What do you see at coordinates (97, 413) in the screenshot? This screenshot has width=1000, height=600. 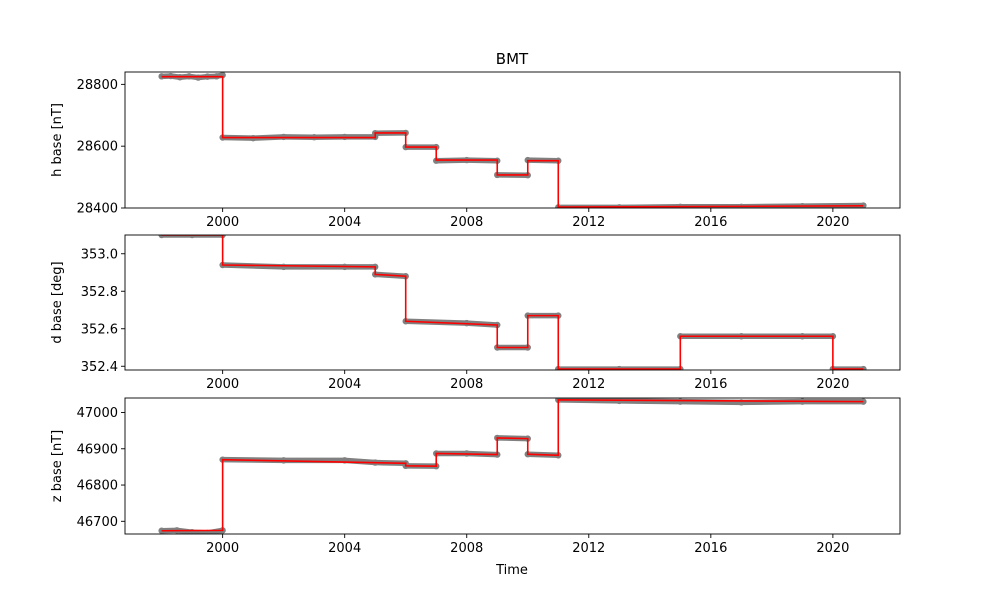 I see `z-base-y-tick-label: 47000` at bounding box center [97, 413].